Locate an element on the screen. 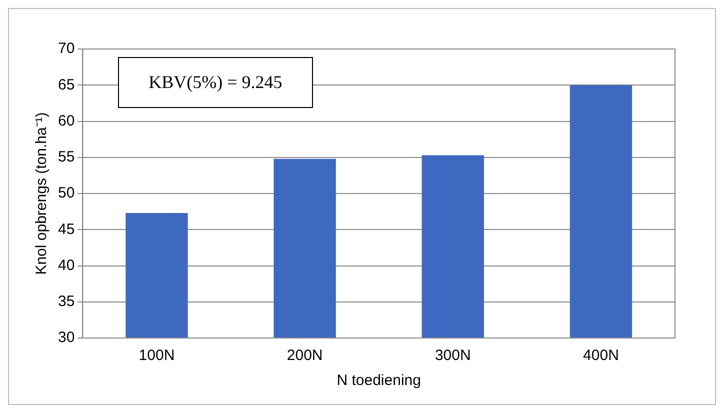  x-tick-label: 200N is located at coordinates (304, 355).